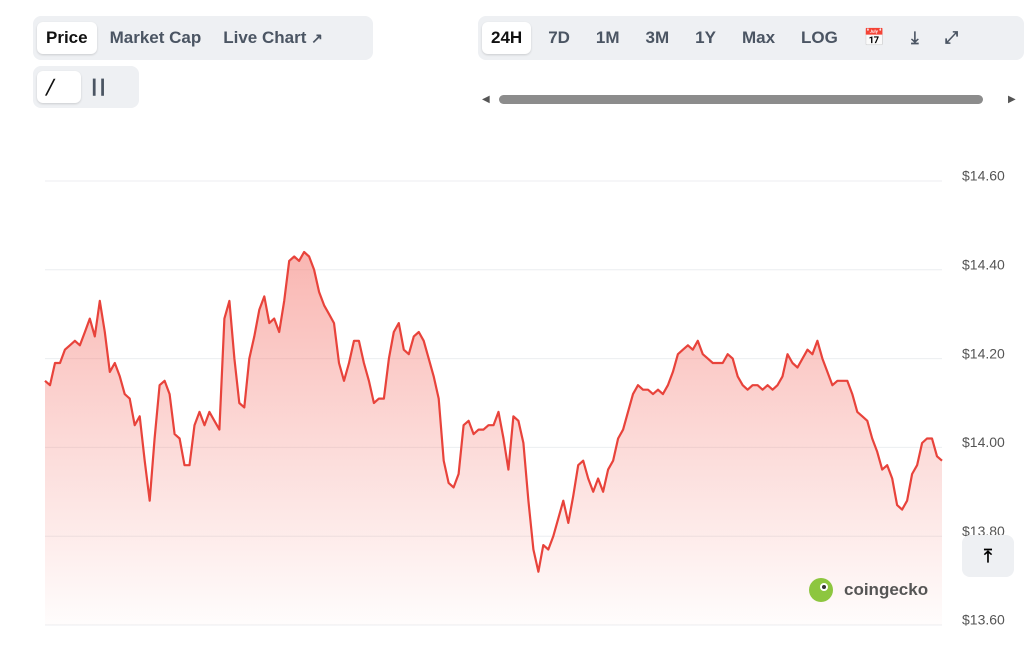  Describe the element at coordinates (915, 37) in the screenshot. I see `icon-button: ⤓` at that location.